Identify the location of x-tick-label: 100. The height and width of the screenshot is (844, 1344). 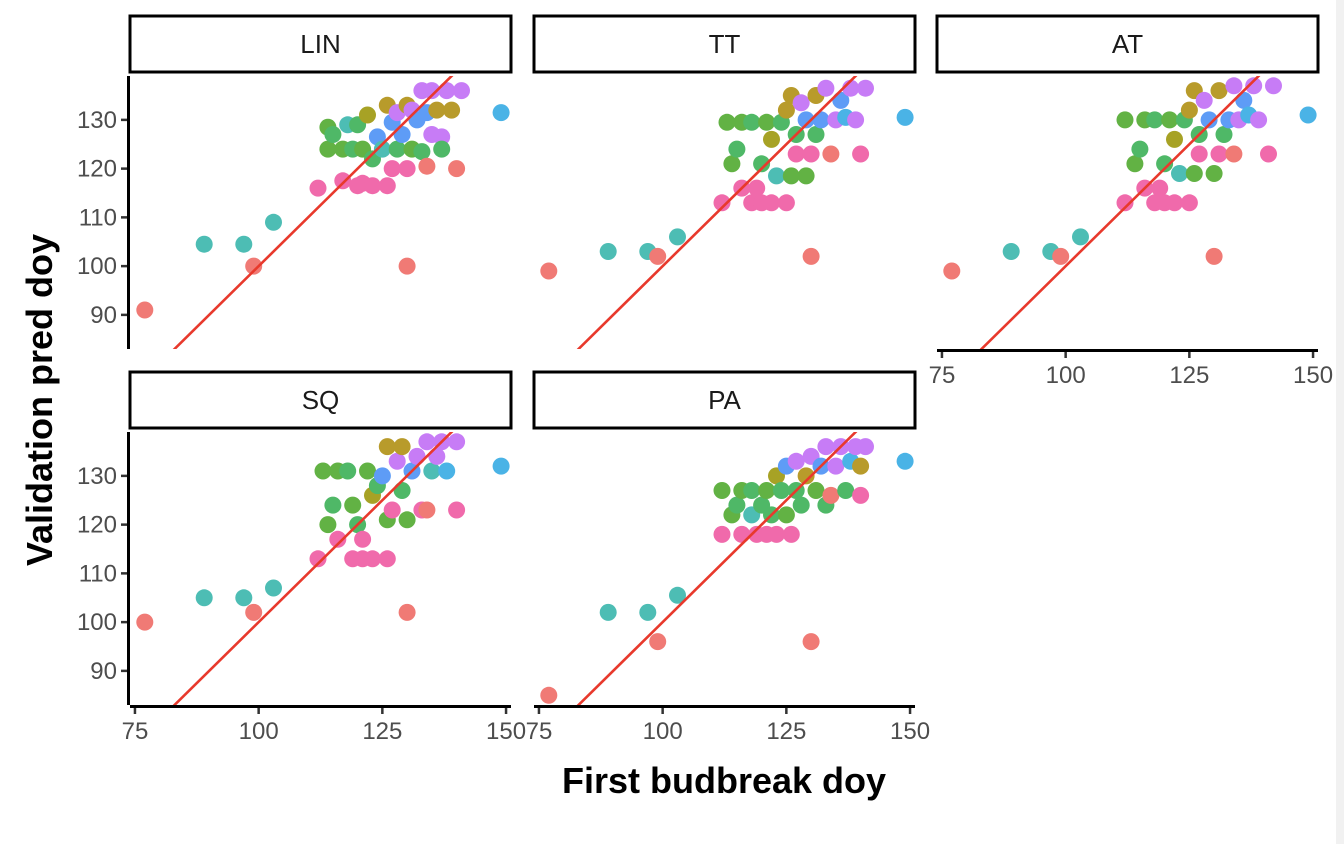
(1066, 375).